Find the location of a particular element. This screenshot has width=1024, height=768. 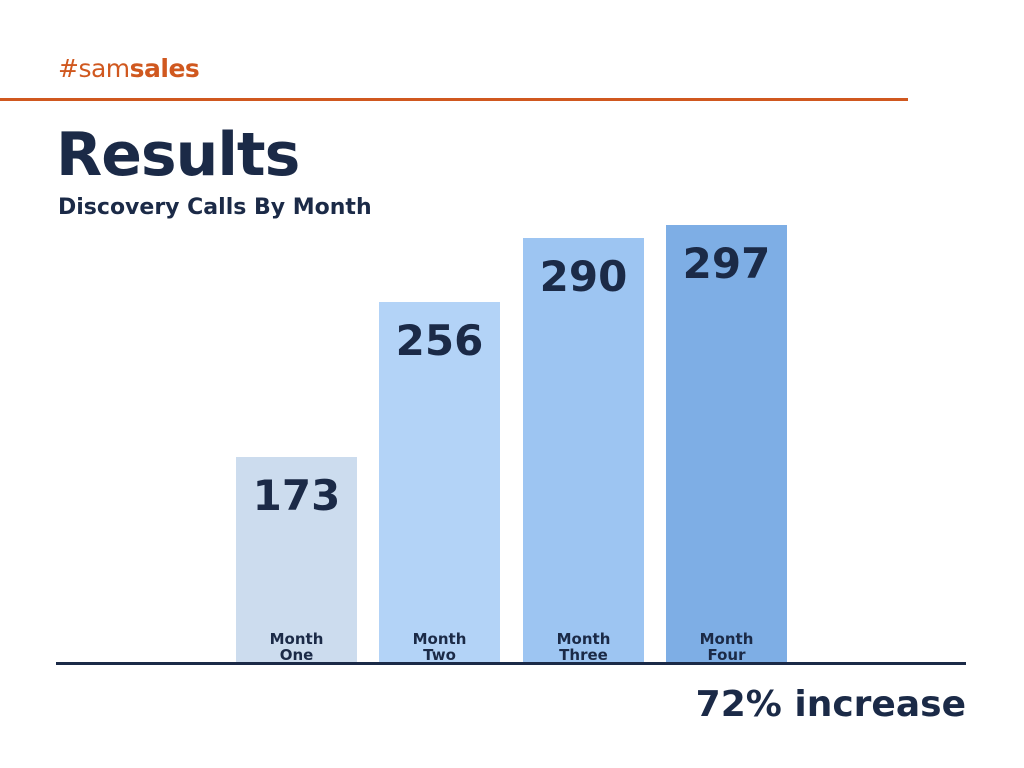

value-label: 256 is located at coordinates (439, 340).